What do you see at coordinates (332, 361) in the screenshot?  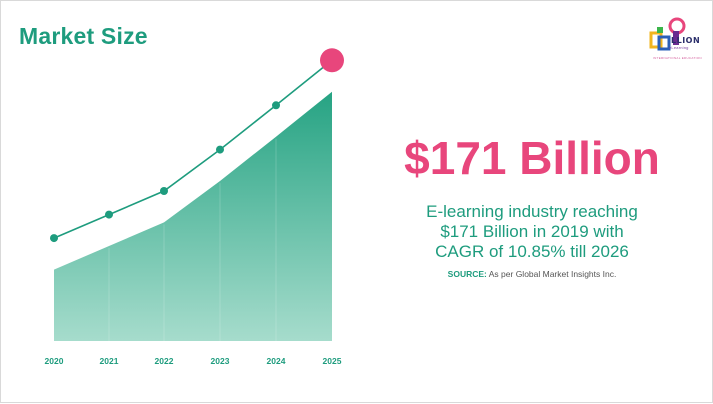 I see `x-tick-label: 2025` at bounding box center [332, 361].